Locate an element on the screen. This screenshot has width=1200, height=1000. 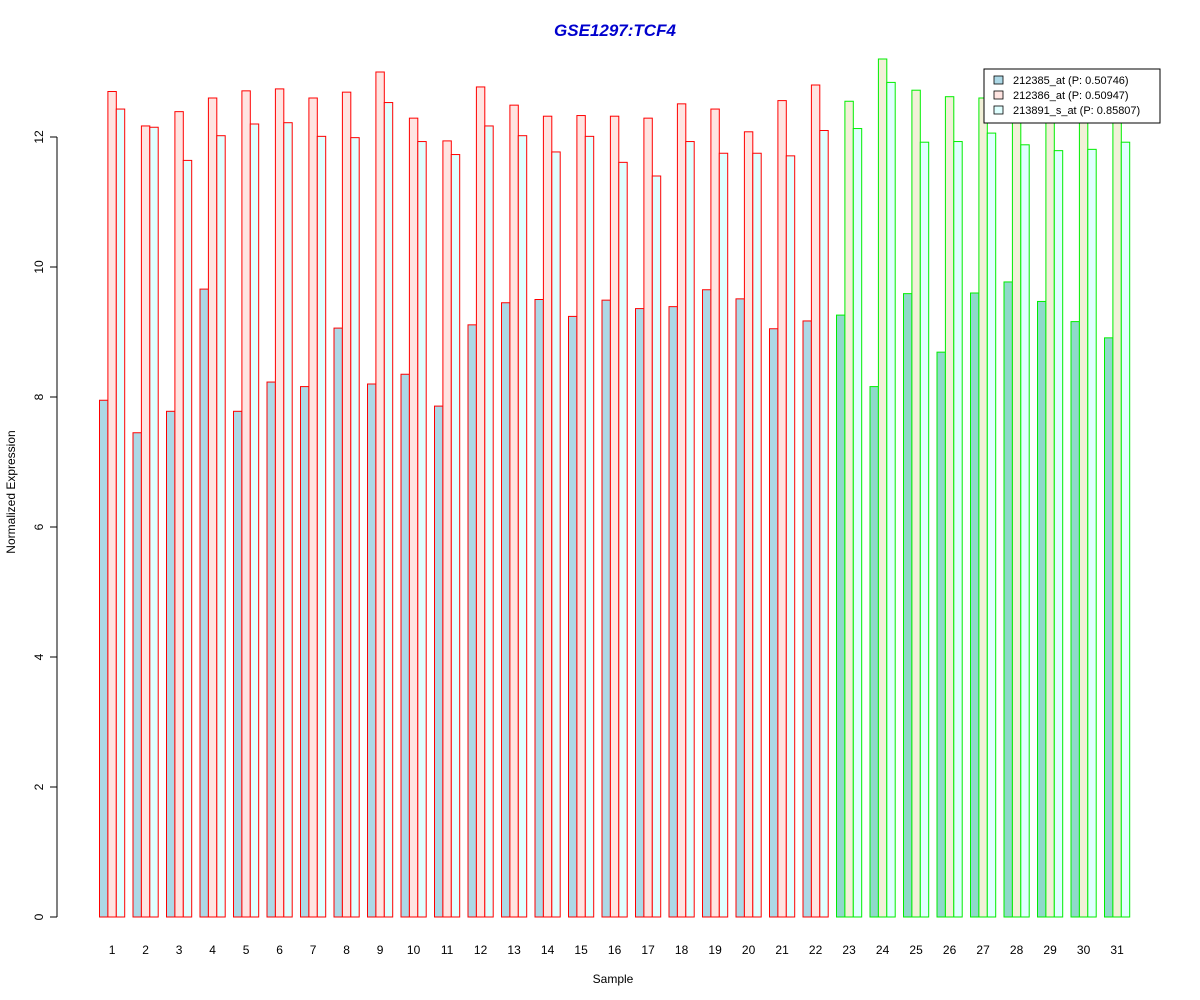
y-tick-label: 8 is located at coordinates (39, 396).